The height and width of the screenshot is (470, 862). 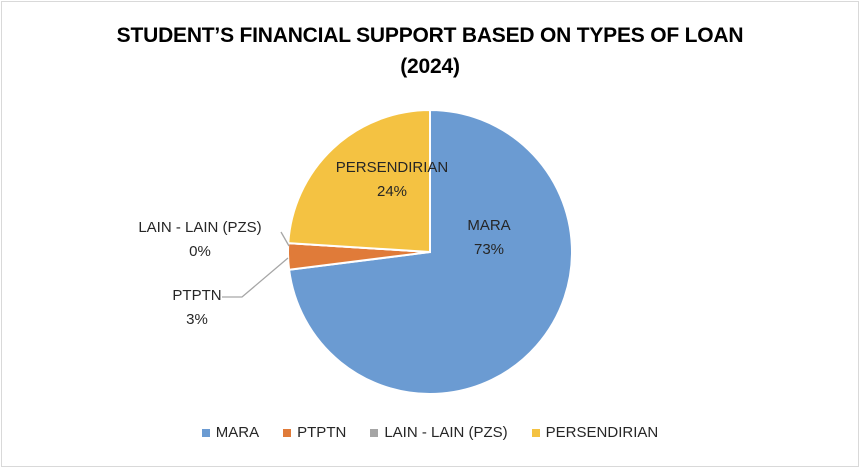 I want to click on leader-lines, so click(x=256, y=264).